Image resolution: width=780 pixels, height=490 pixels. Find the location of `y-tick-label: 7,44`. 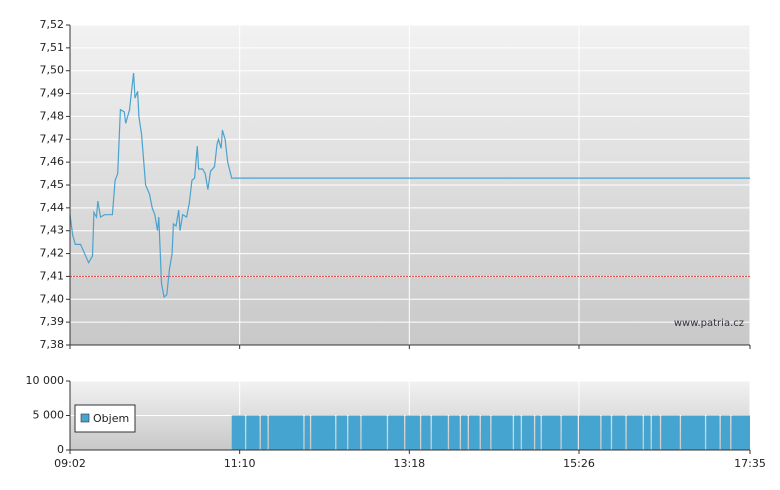

y-tick-label: 7,44 is located at coordinates (52, 207).